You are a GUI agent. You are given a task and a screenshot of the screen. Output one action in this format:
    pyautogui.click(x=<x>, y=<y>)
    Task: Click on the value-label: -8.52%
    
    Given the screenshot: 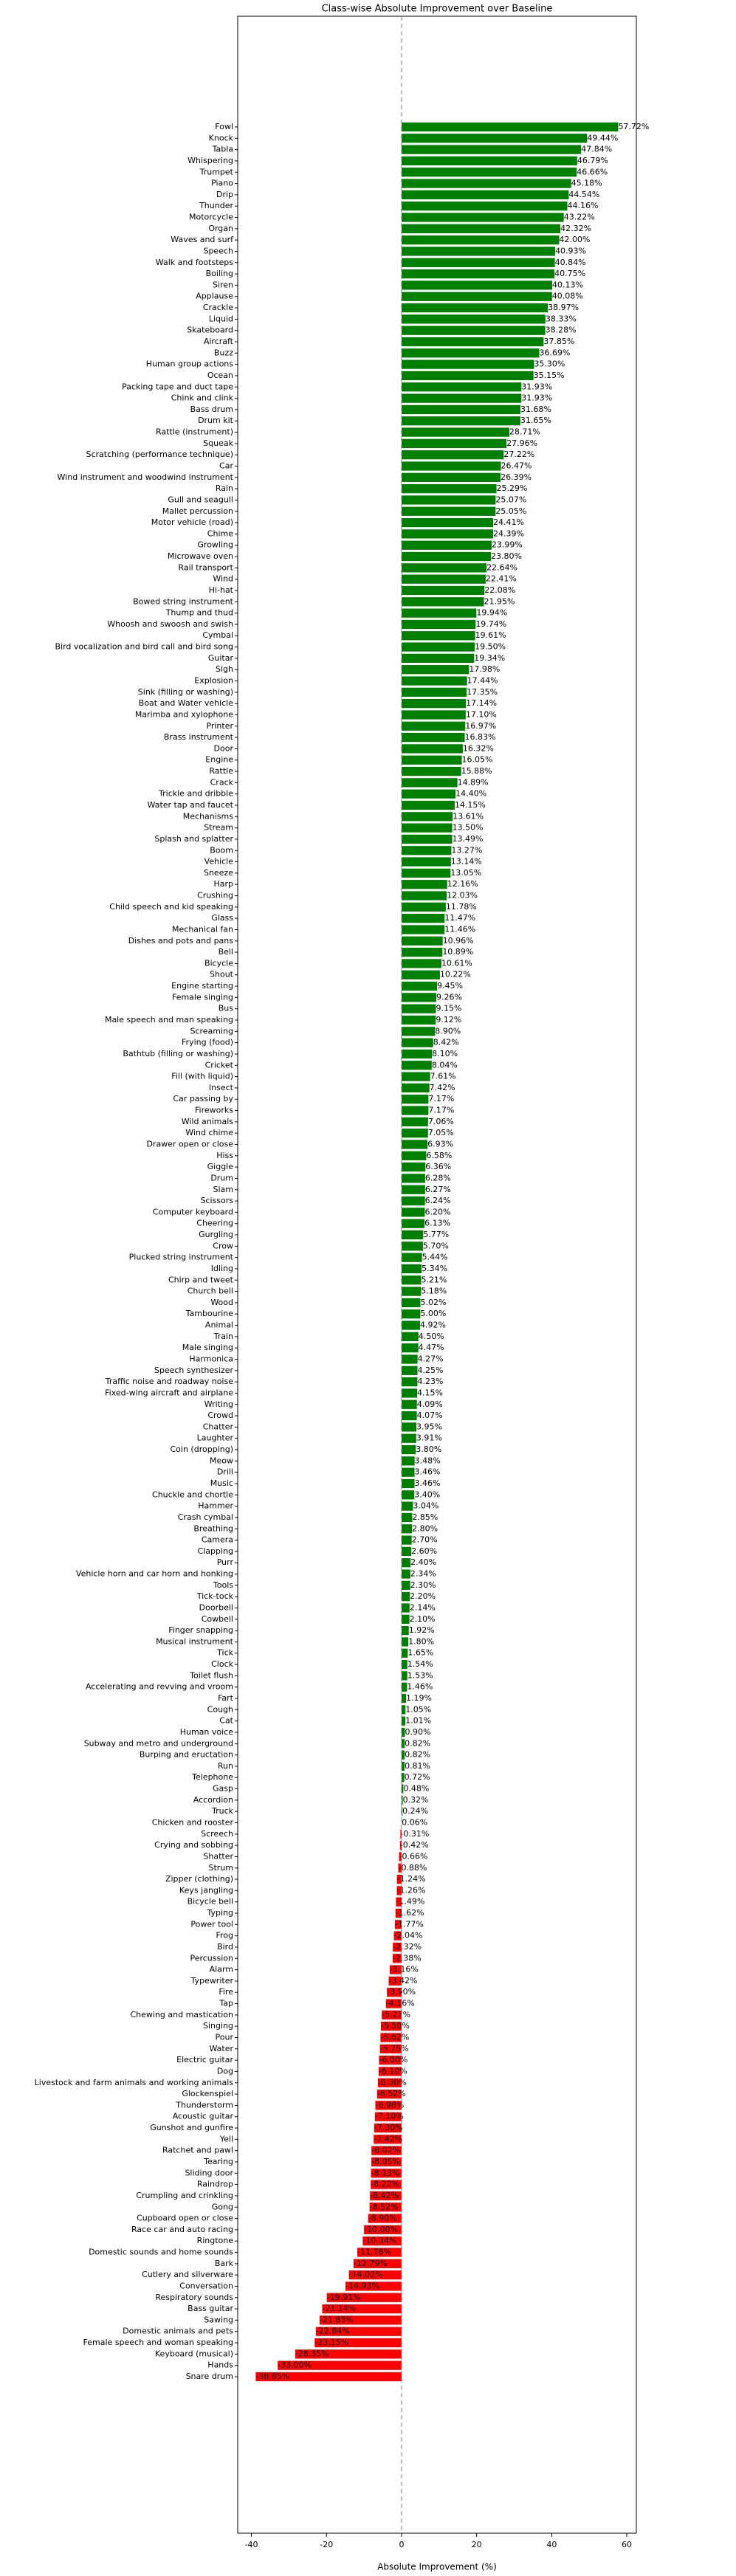 What is the action you would take?
    pyautogui.click(x=384, y=2206)
    